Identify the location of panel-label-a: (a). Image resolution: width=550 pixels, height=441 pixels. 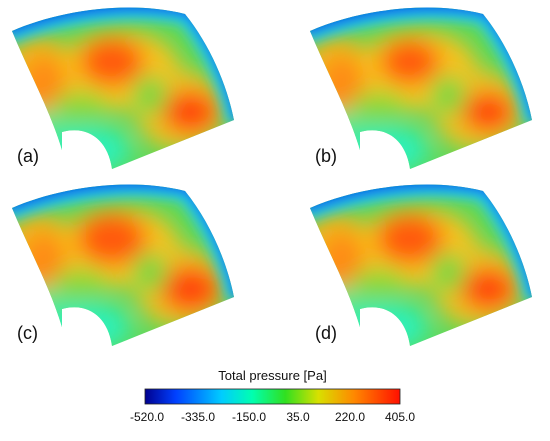
(28, 156).